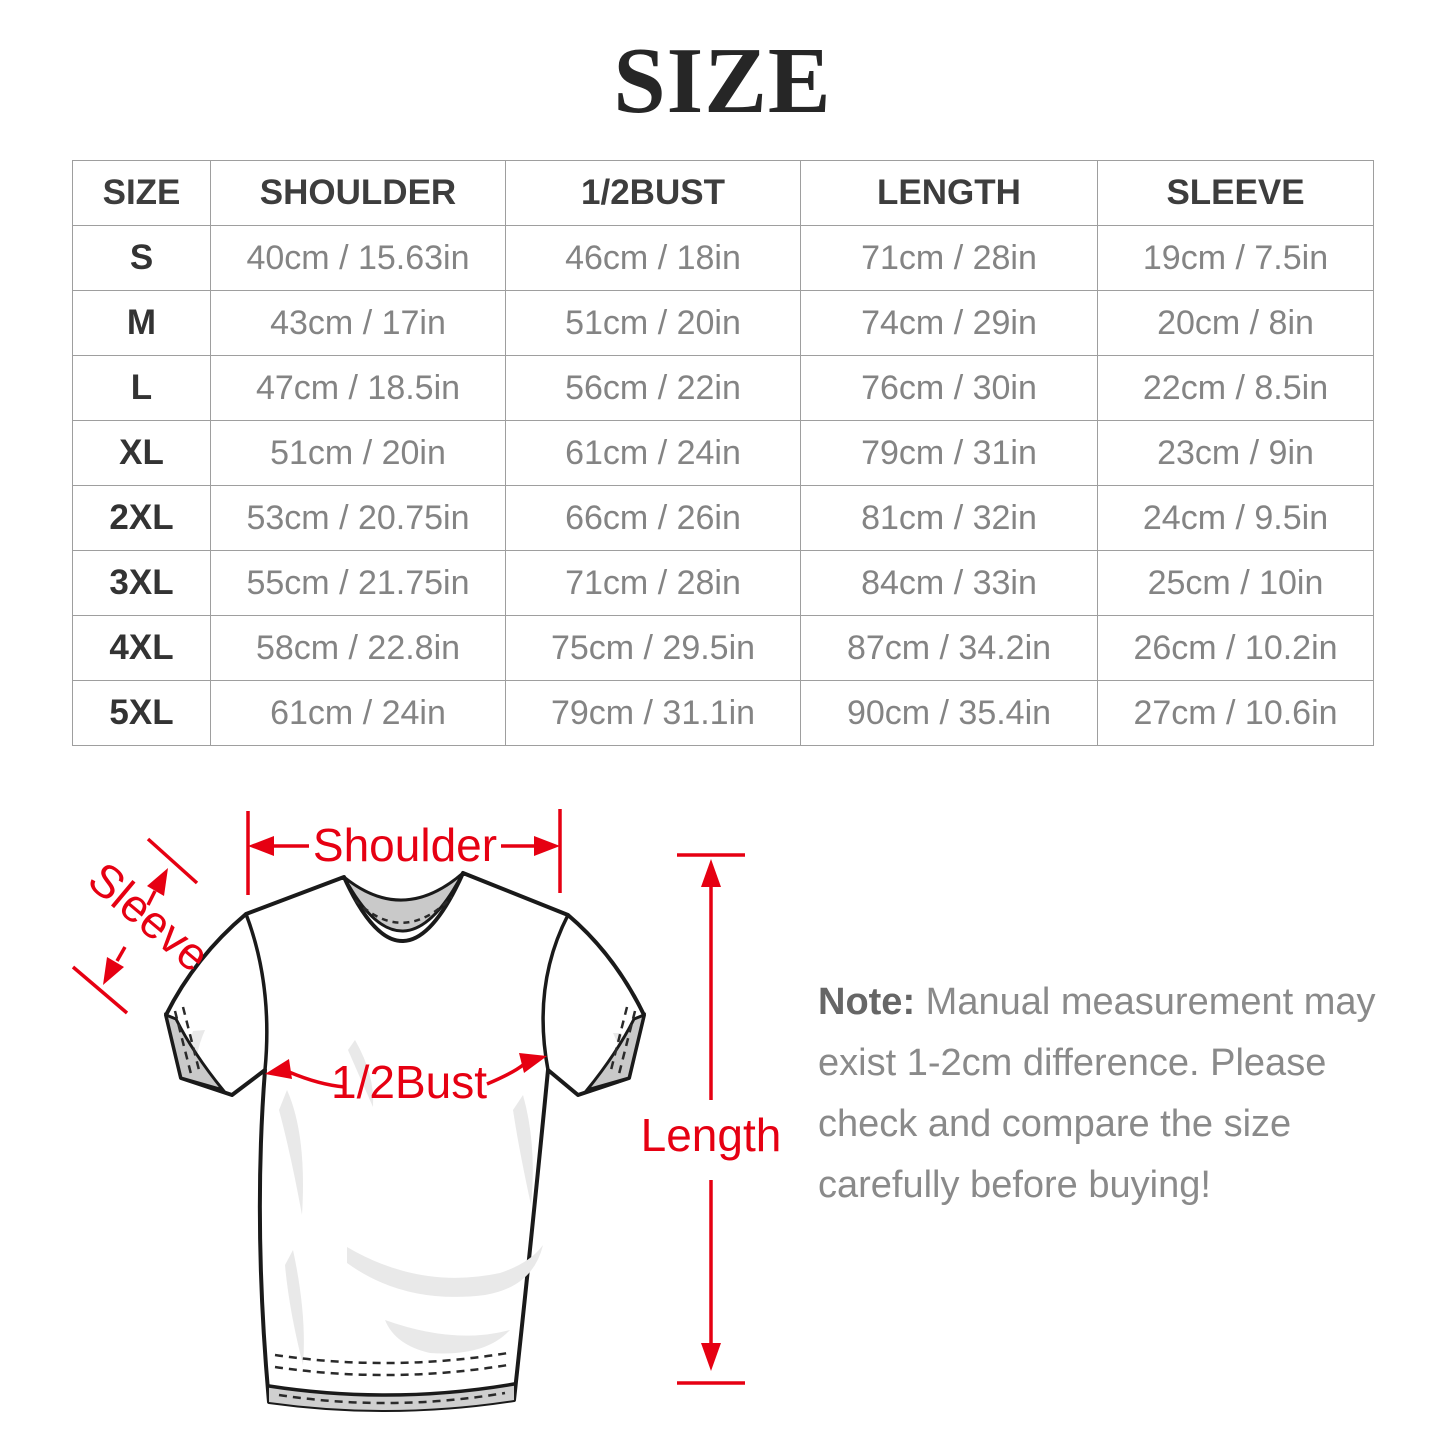  What do you see at coordinates (1235, 583) in the screenshot?
I see `sleeve-value: 25cm / 10in` at bounding box center [1235, 583].